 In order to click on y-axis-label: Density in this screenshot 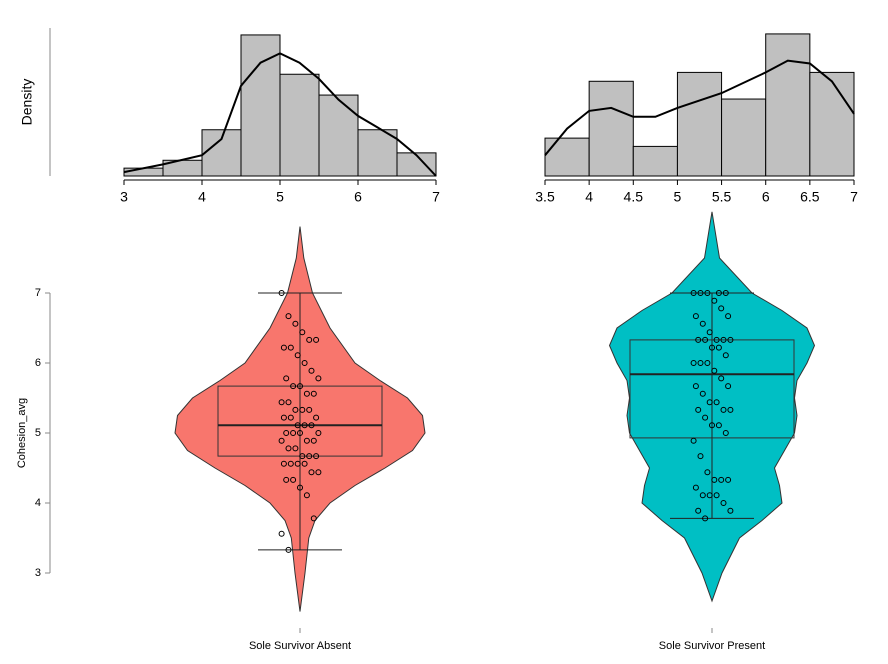, I will do `click(27, 102)`.